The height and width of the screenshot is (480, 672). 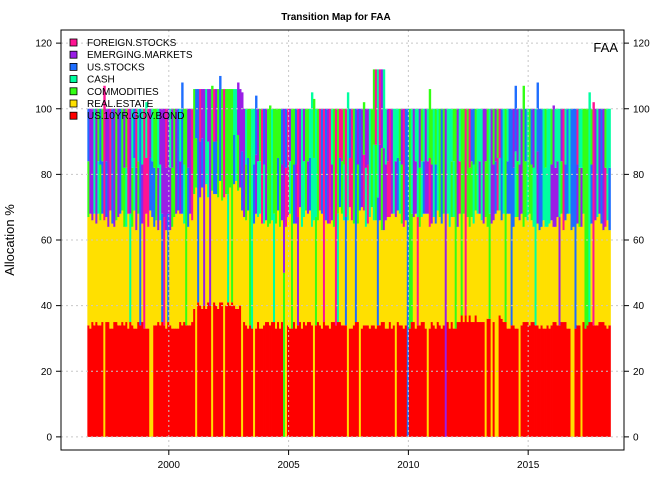 I want to click on y-tick-label-left: 100, so click(x=43, y=109).